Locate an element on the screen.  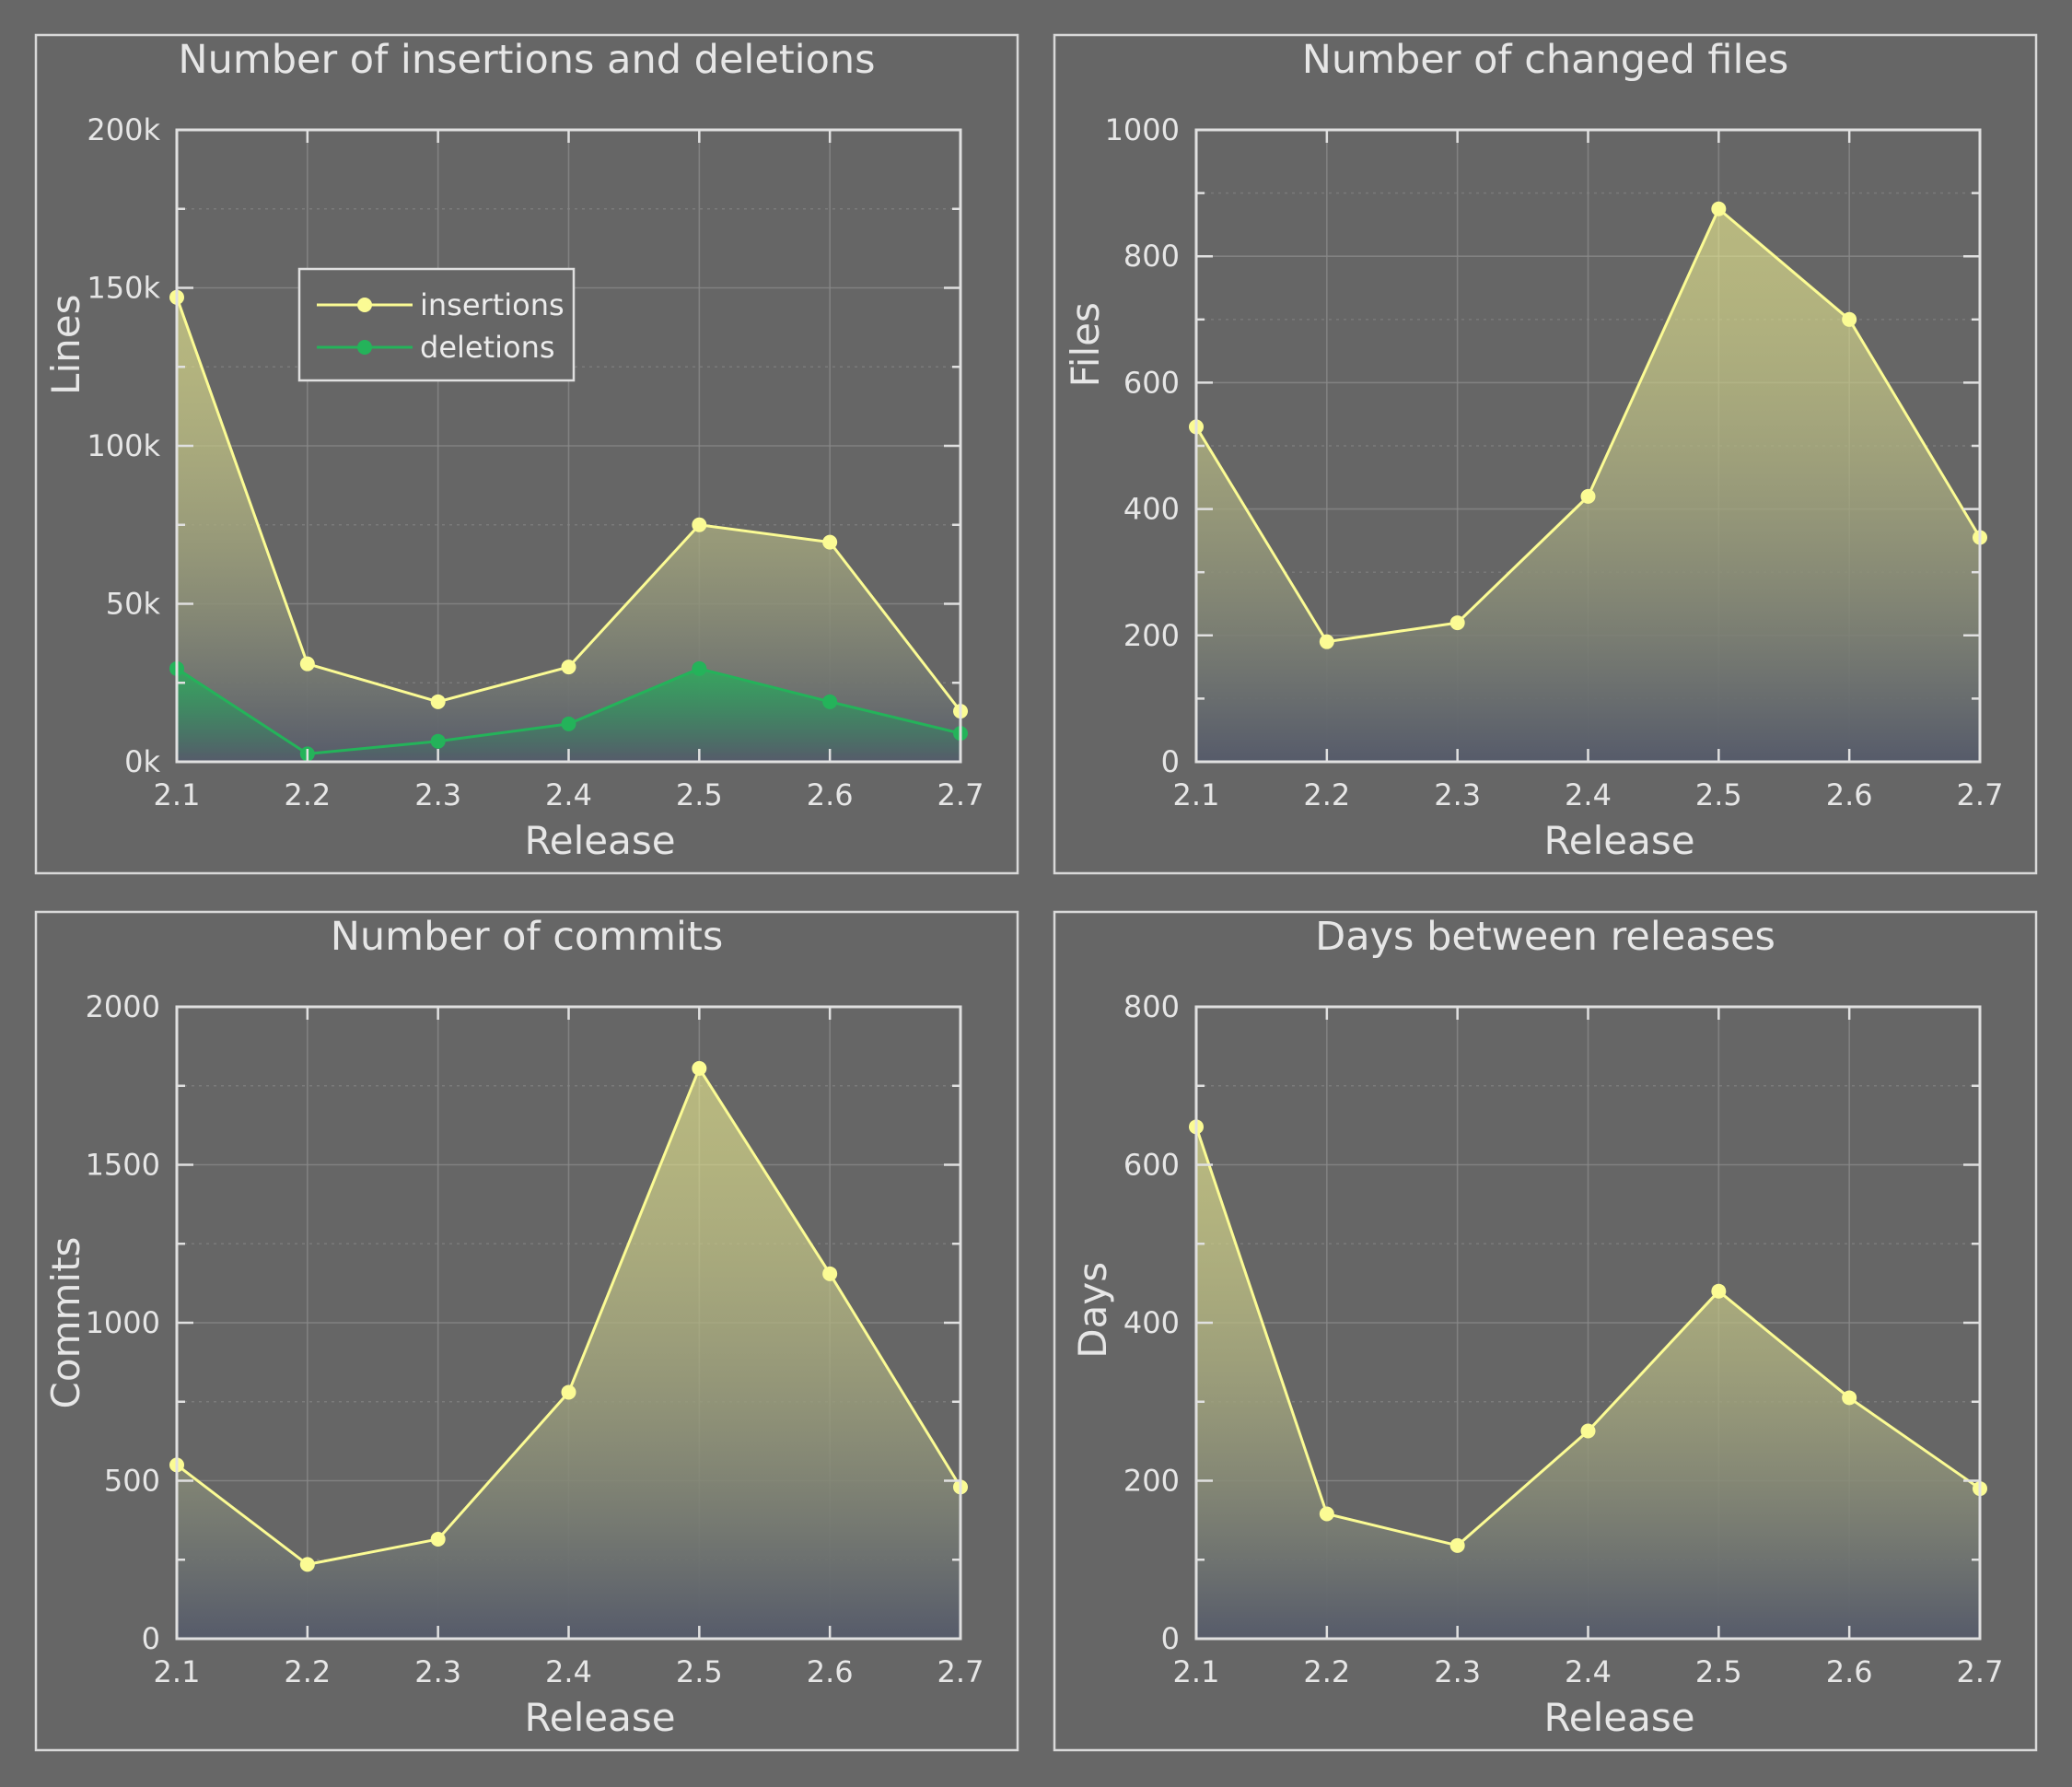
data-point-deletions-2.5 is located at coordinates (699, 668).